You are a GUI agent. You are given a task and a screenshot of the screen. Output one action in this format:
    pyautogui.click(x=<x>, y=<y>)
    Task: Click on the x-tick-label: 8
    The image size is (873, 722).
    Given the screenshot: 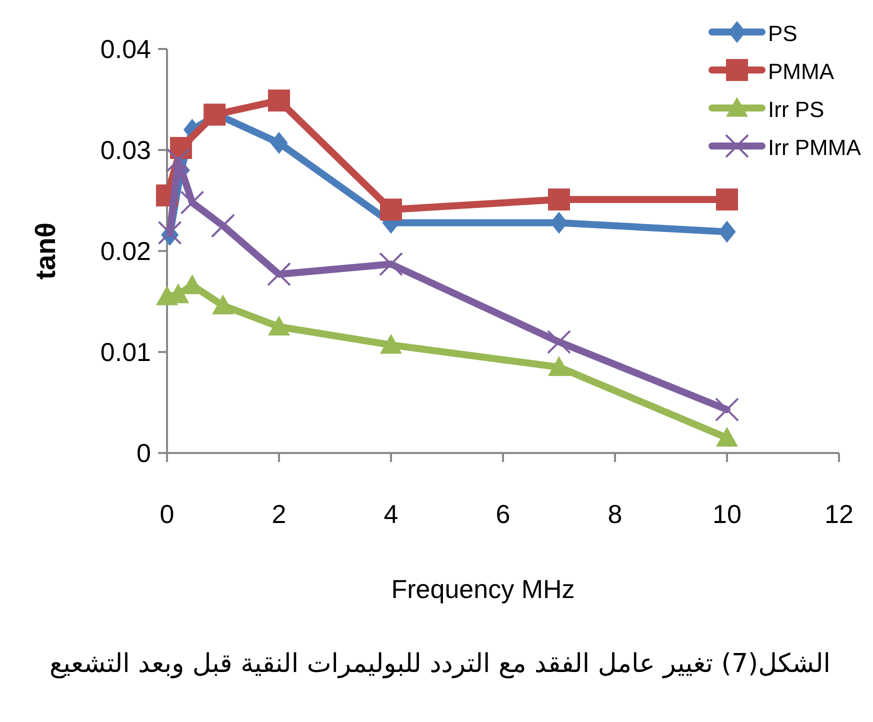 What is the action you would take?
    pyautogui.click(x=615, y=514)
    